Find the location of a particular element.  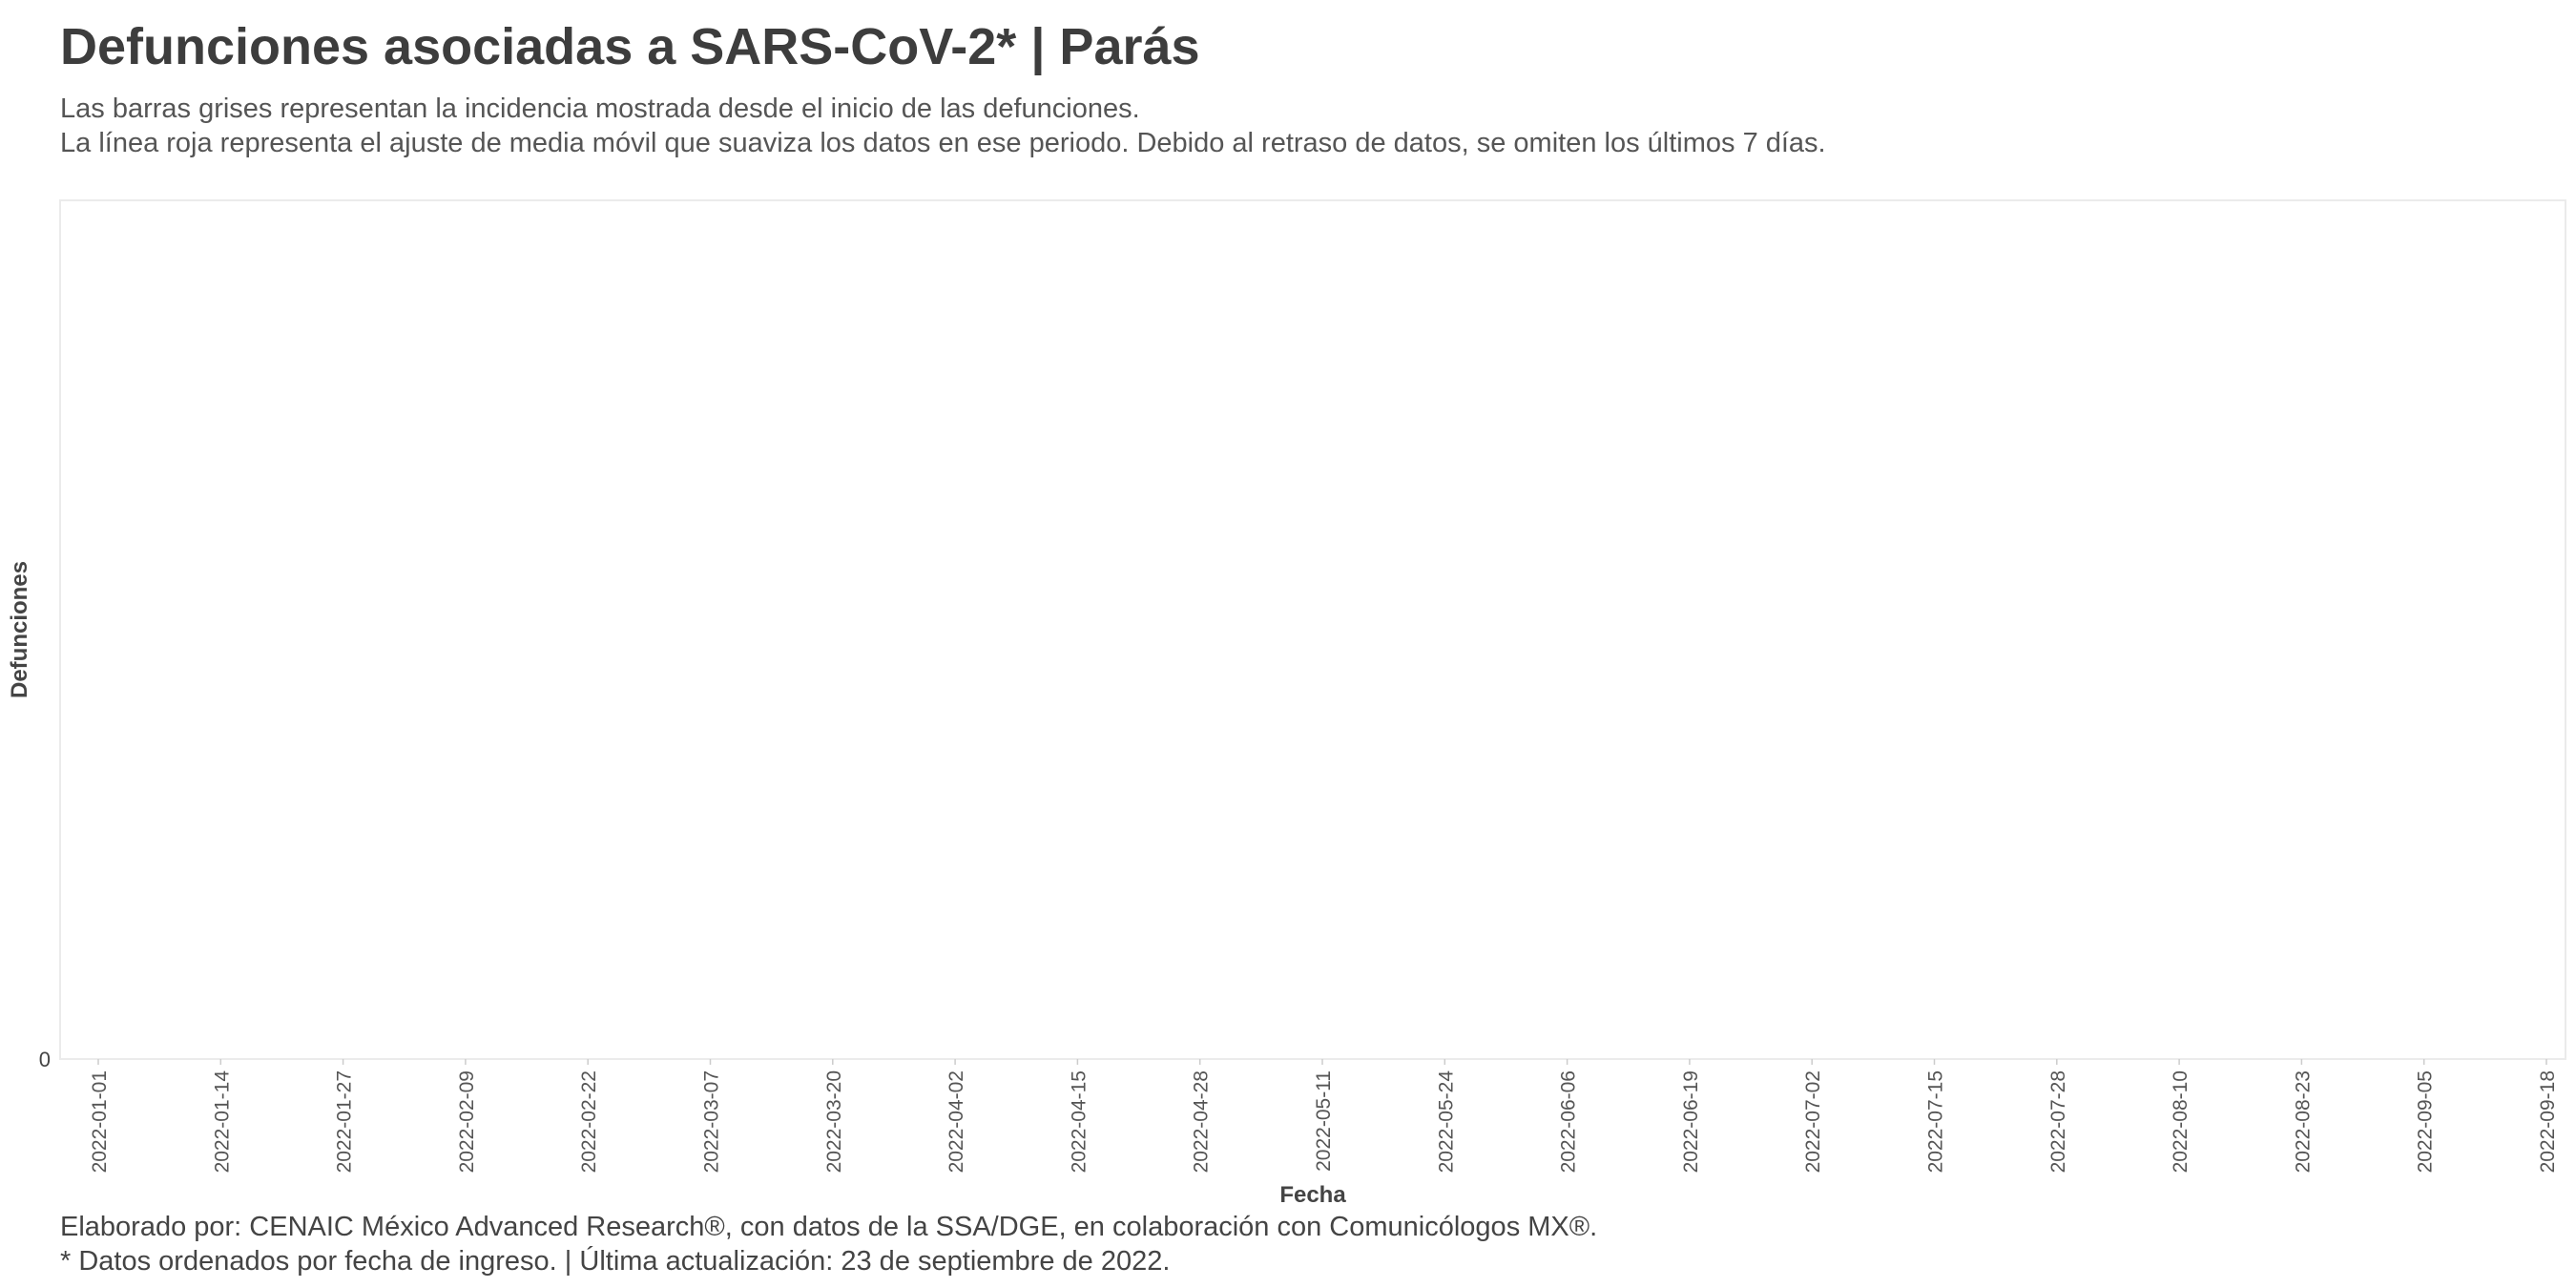

y-axis-label: Defunciones is located at coordinates (19, 629).